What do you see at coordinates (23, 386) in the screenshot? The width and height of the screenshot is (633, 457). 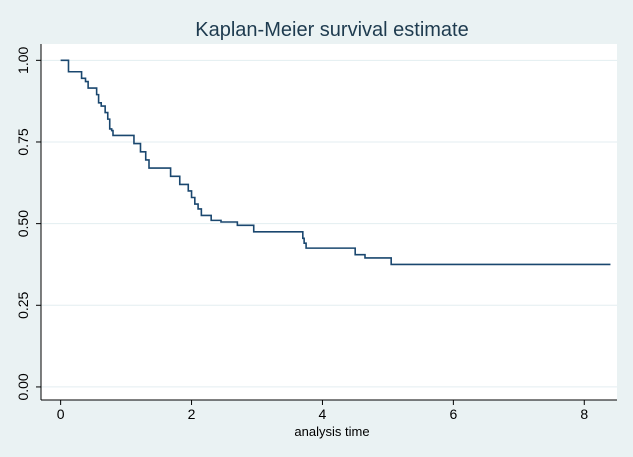 I see `y-tick-label-0: 0.00` at bounding box center [23, 386].